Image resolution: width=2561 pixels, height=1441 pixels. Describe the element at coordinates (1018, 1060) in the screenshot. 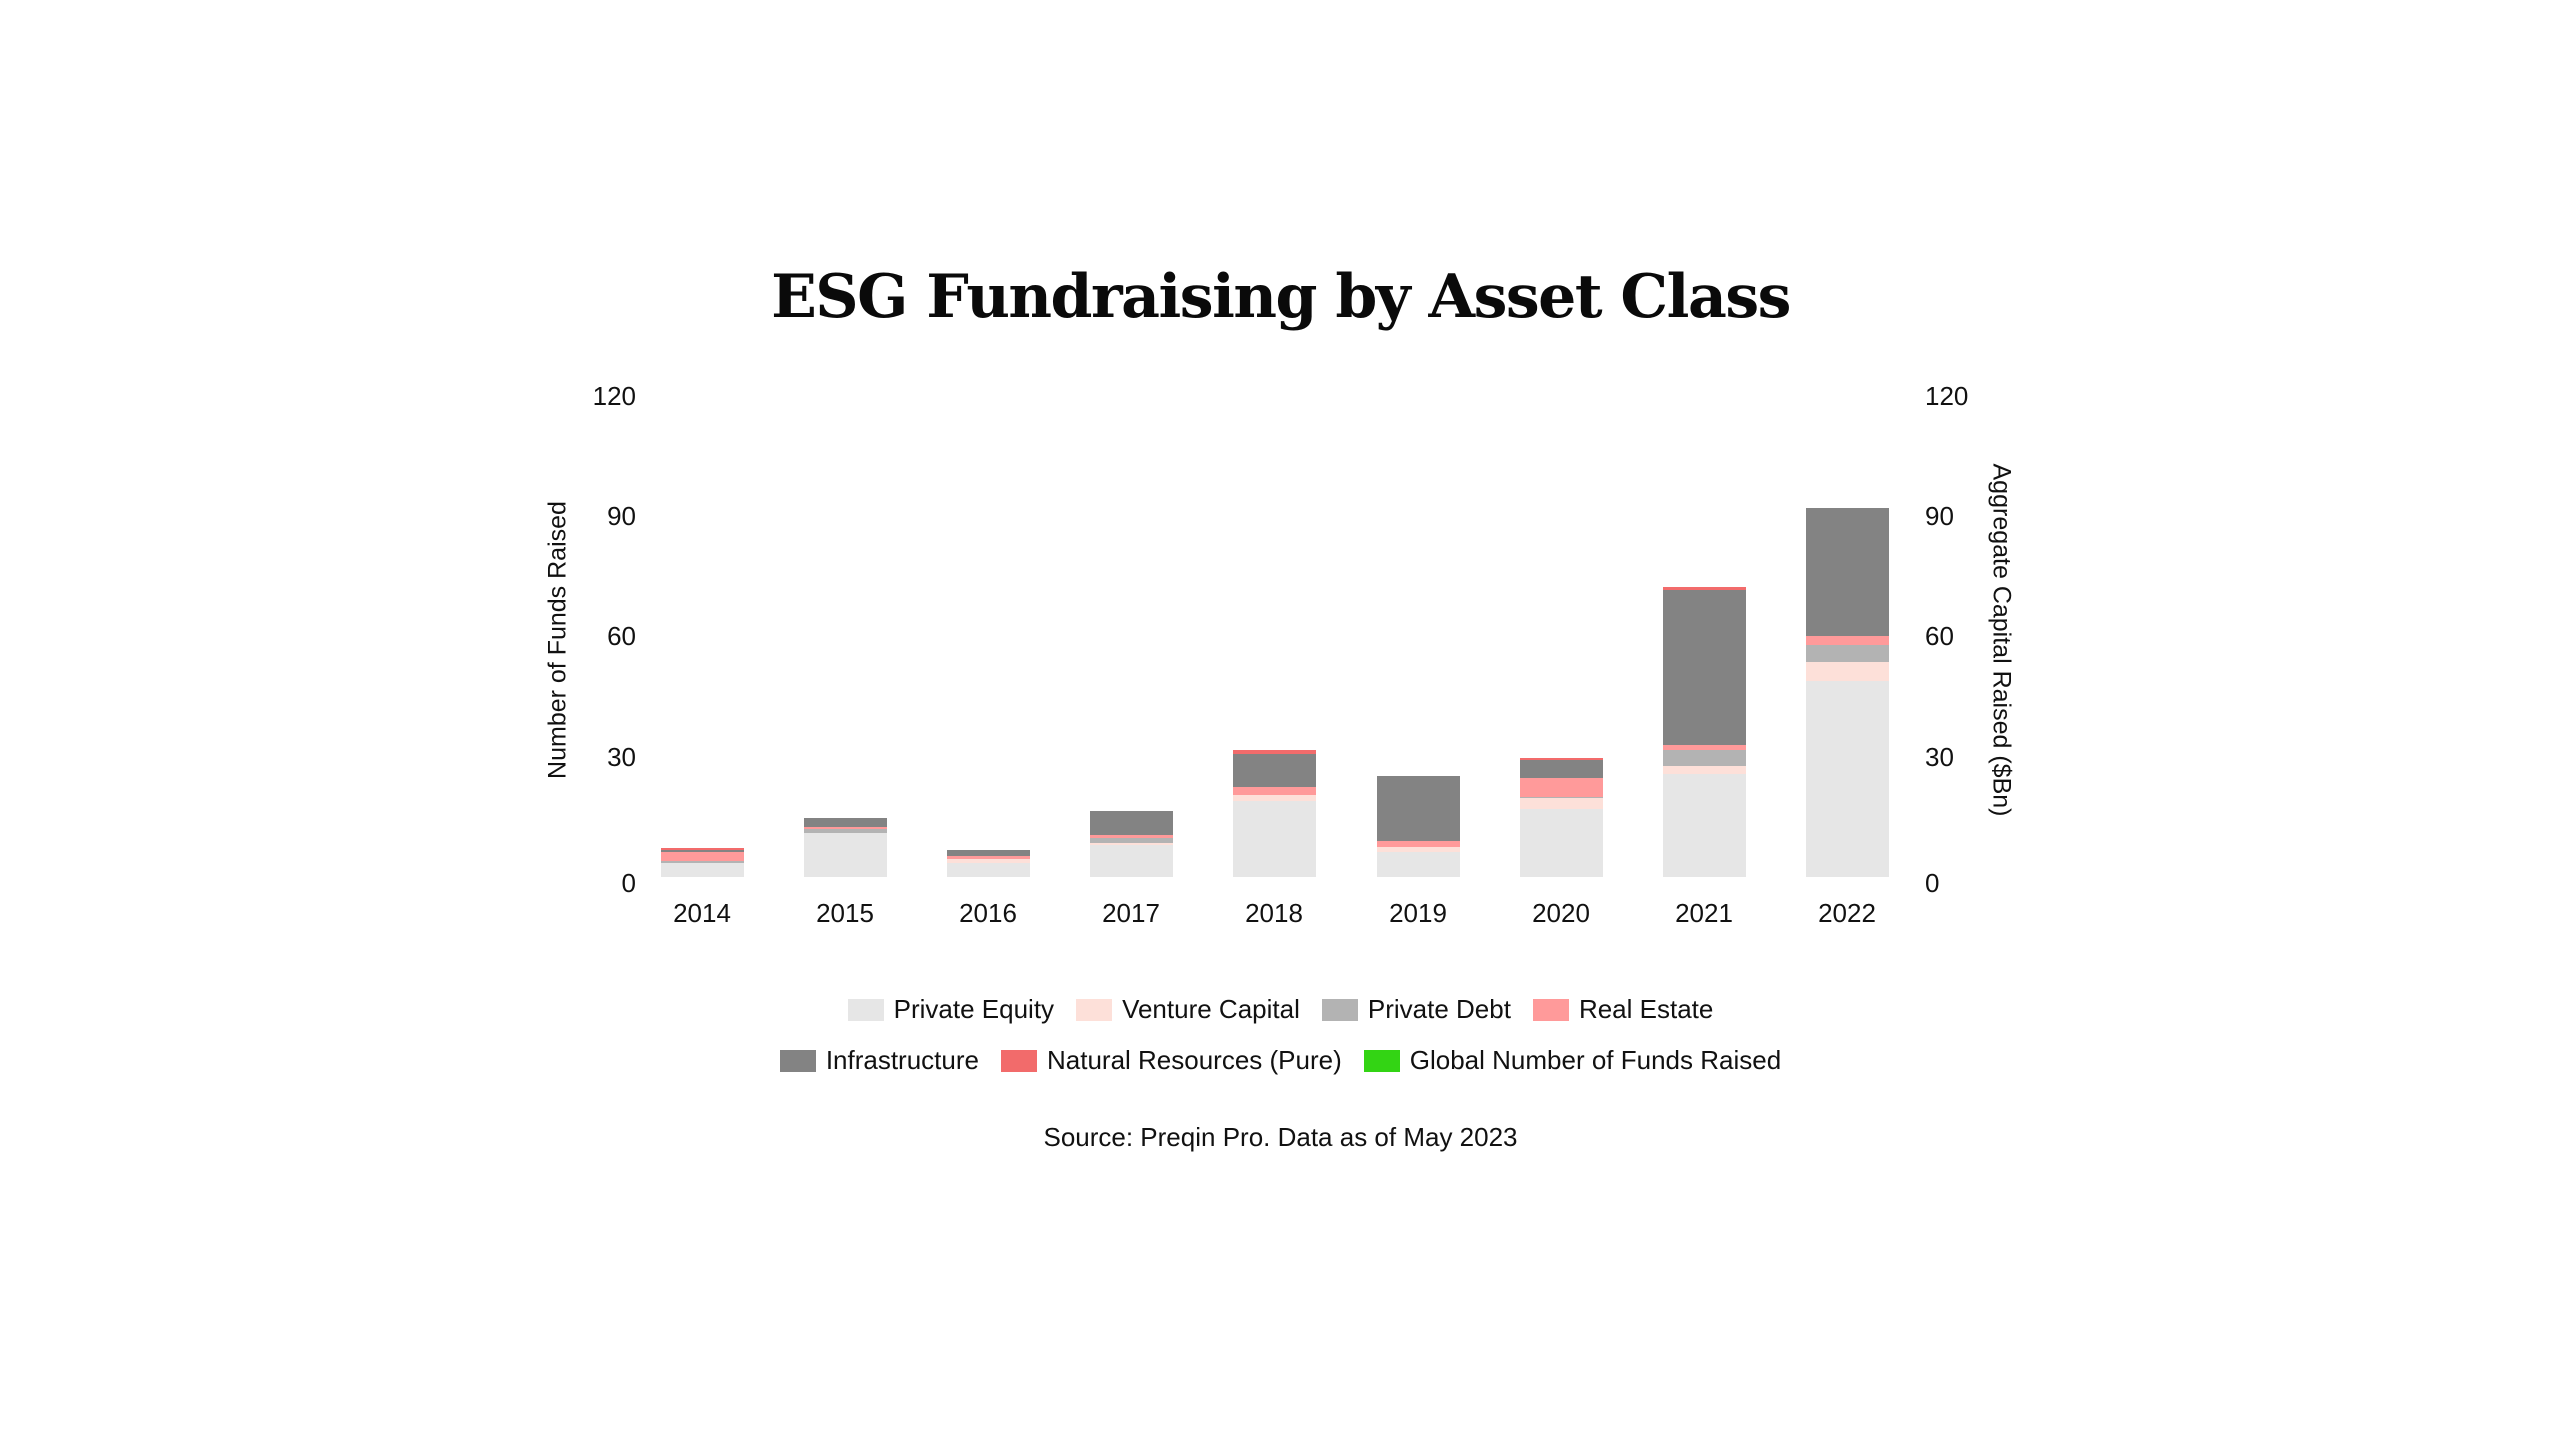

I see `natural-resources-swatch-icon` at that location.